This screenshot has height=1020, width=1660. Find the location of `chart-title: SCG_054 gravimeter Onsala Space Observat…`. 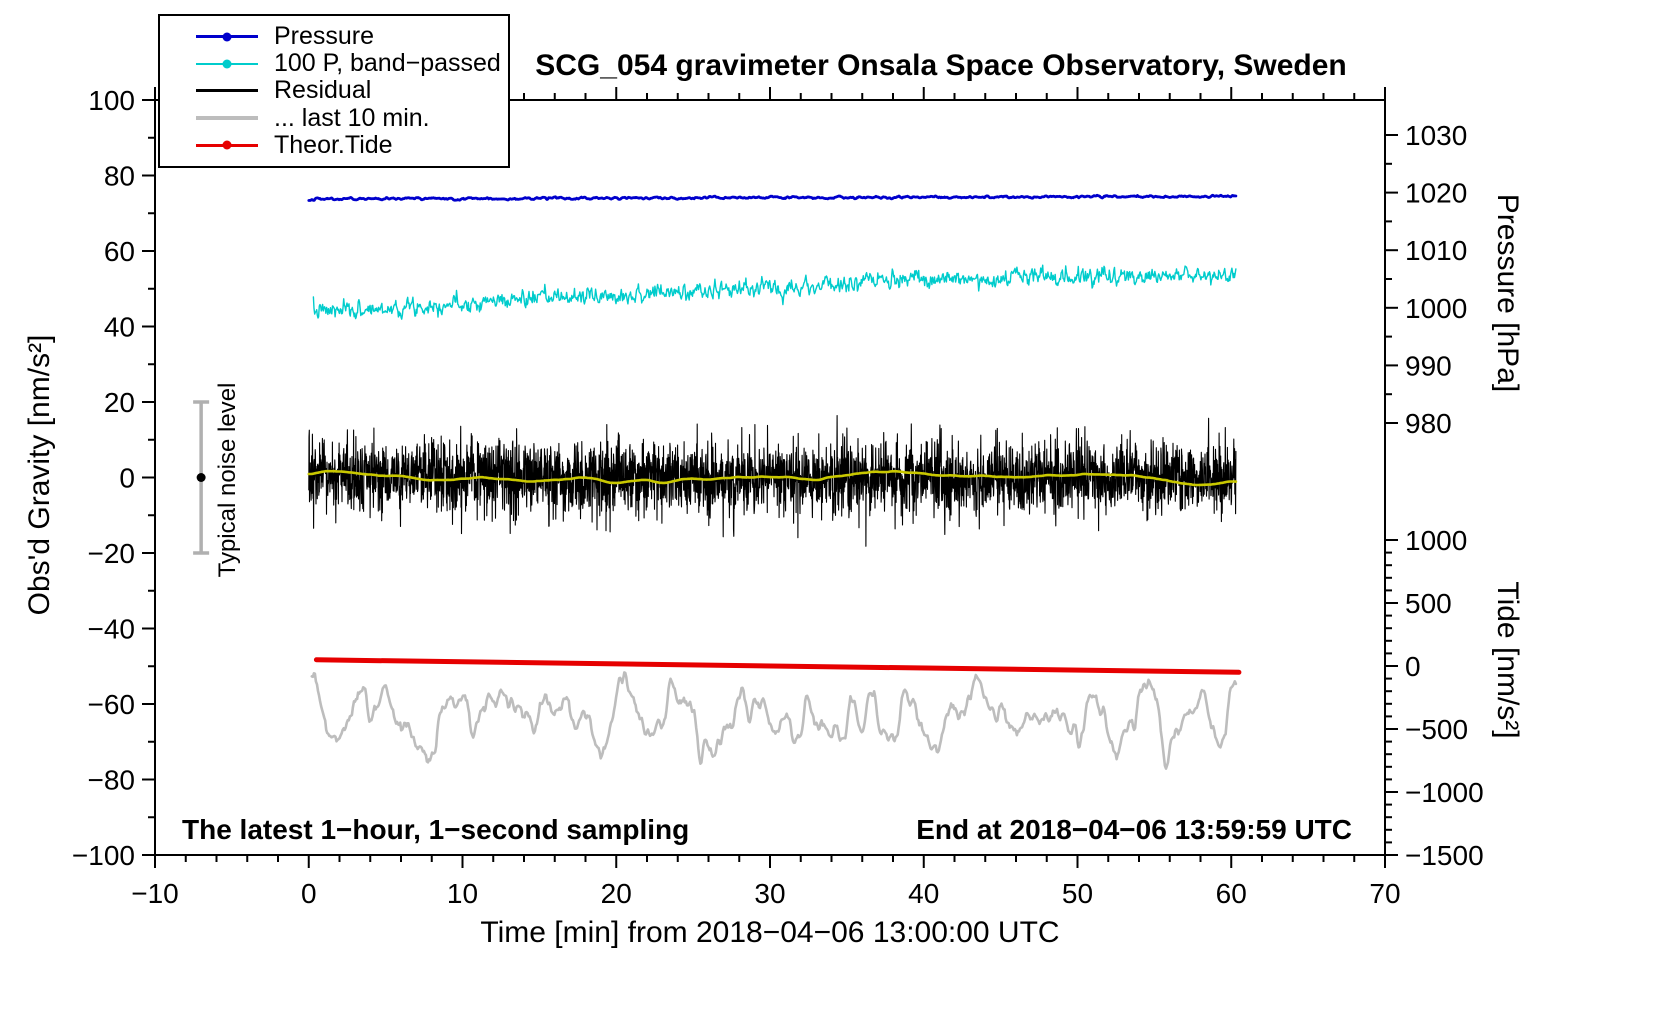

chart-title: SCG_054 gravimeter Onsala Space Observat… is located at coordinates (941, 65).